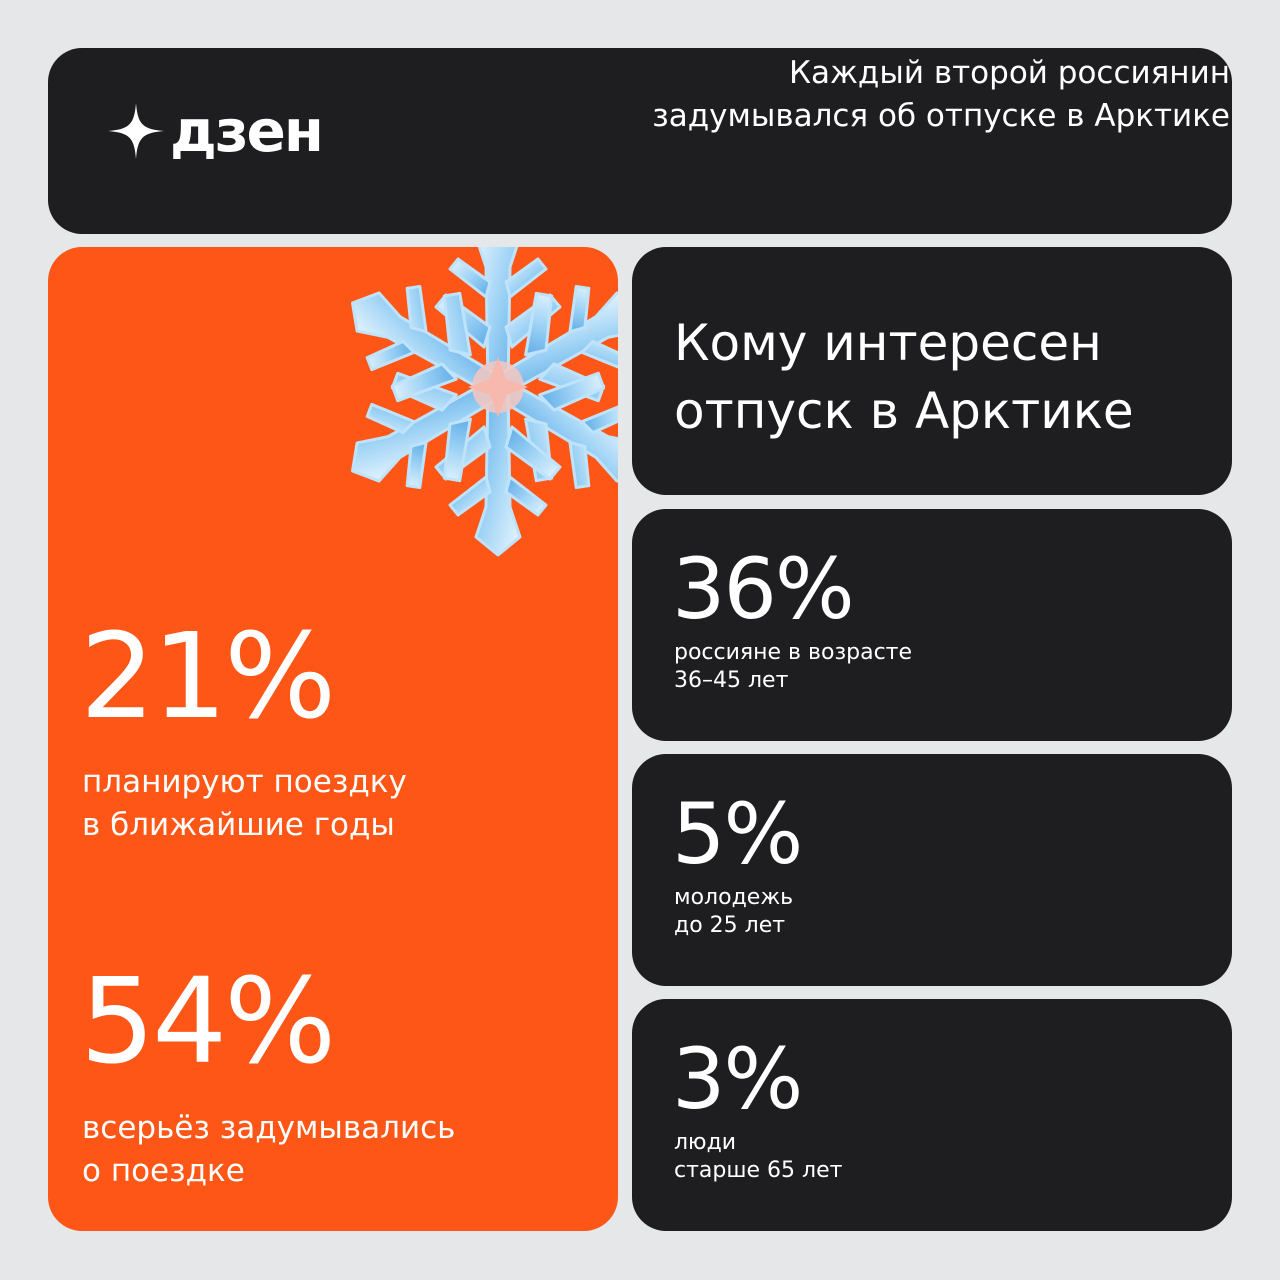 The height and width of the screenshot is (1280, 1280). I want to click on caption-line-1: люди, so click(705, 1142).